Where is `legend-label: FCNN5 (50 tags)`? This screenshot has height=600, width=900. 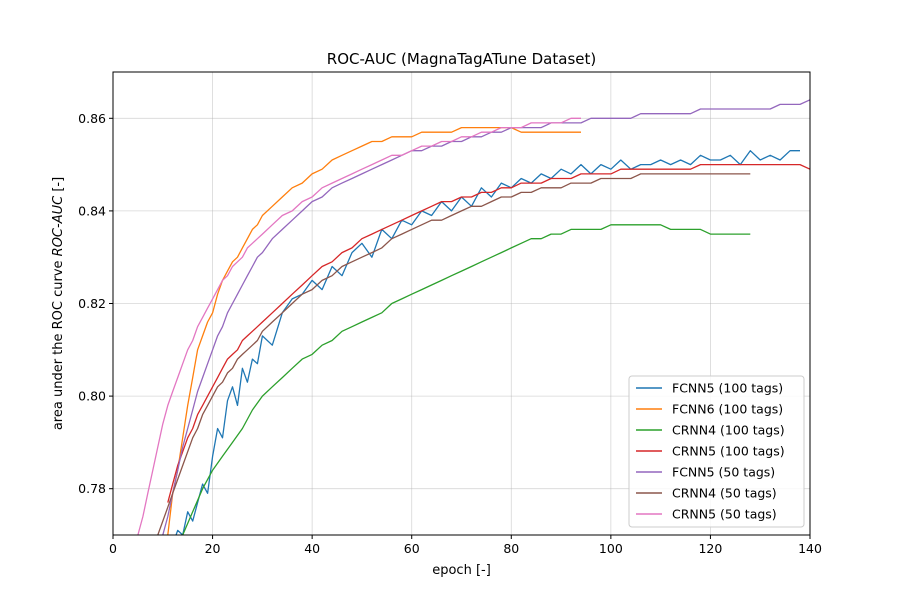
legend-label: FCNN5 (50 tags) is located at coordinates (723, 472).